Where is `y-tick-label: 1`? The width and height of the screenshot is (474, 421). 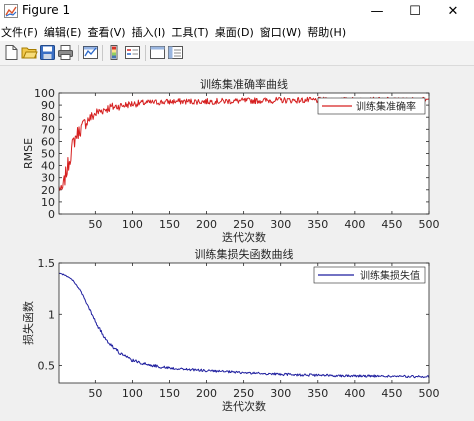 y-tick-label: 1 is located at coordinates (51, 314).